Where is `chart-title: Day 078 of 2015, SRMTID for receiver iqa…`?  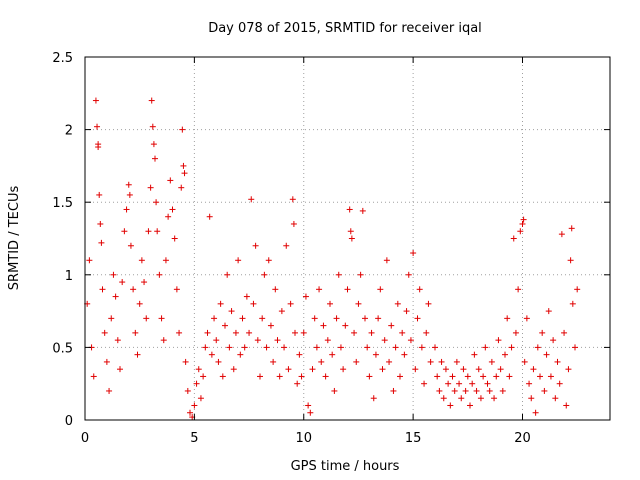
chart-title: Day 078 of 2015, SRMTID for receiver iqa… is located at coordinates (345, 28).